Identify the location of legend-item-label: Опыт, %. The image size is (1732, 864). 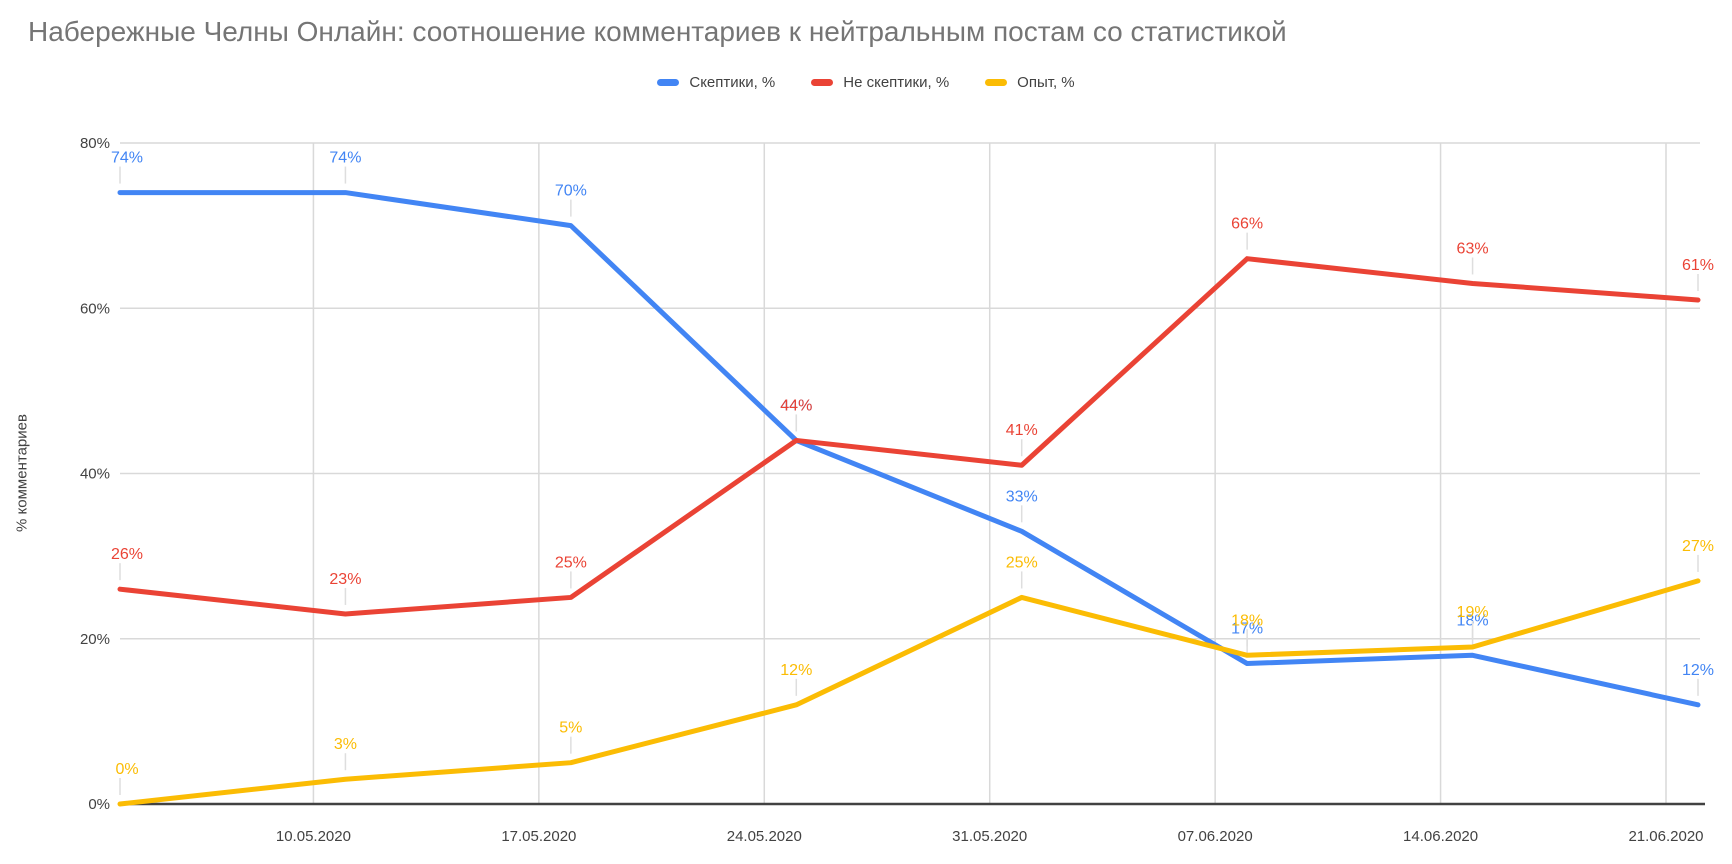
(1046, 82).